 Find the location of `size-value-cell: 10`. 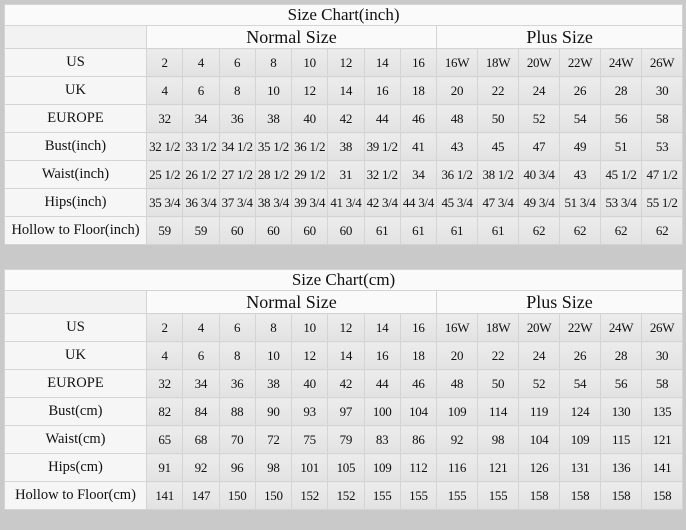

size-value-cell: 10 is located at coordinates (309, 62).